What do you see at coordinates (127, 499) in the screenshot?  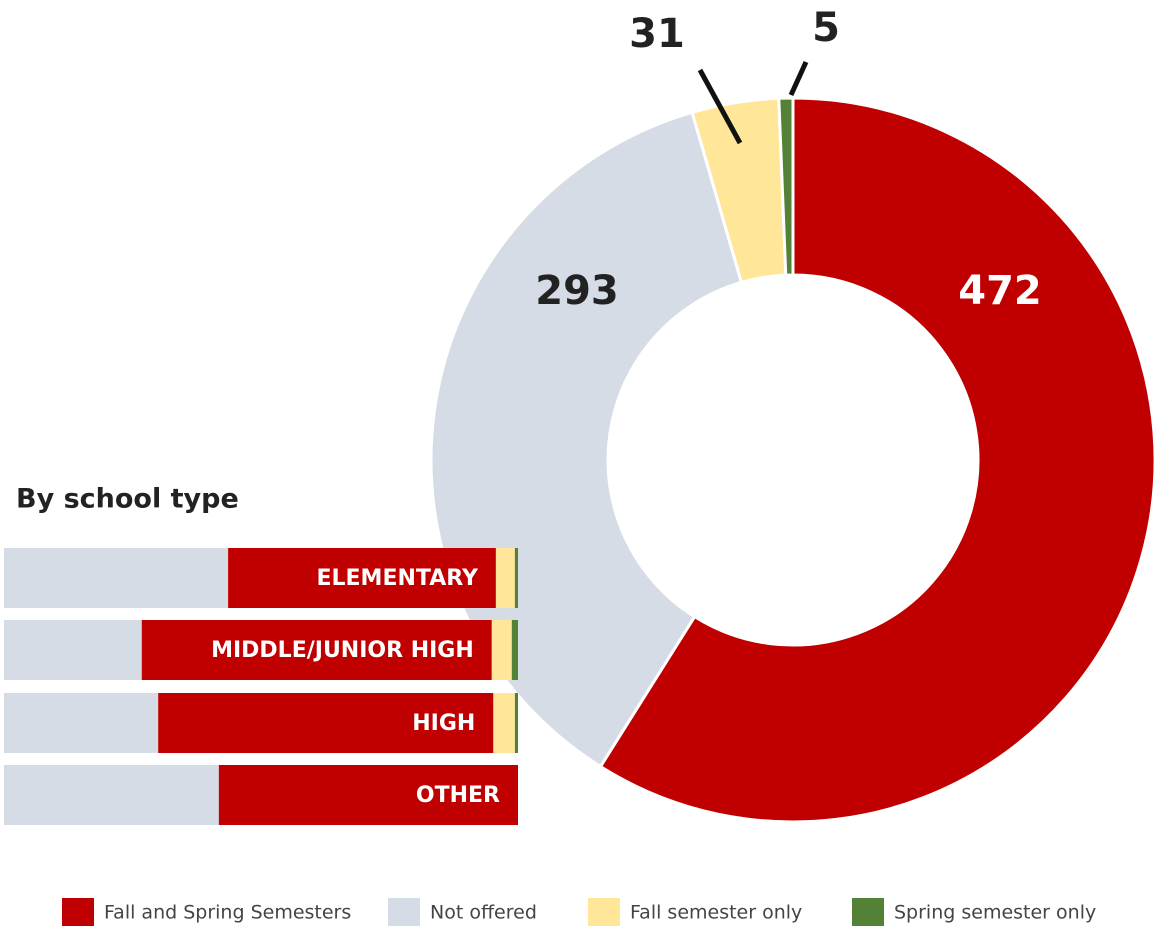 I see `bar-title: By school type` at bounding box center [127, 499].